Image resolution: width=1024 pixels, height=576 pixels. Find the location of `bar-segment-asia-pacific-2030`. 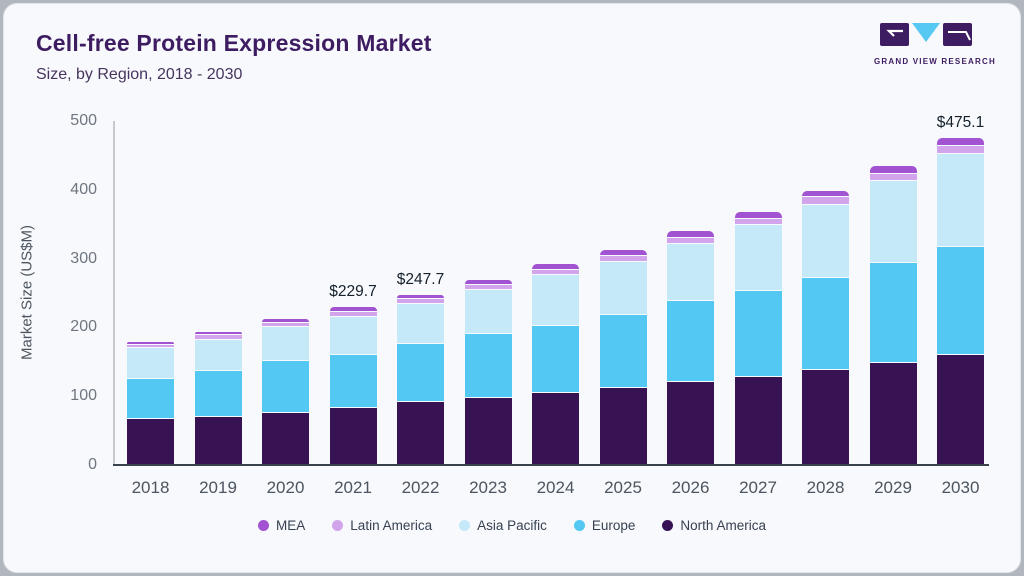

bar-segment-asia-pacific-2030 is located at coordinates (960, 199).